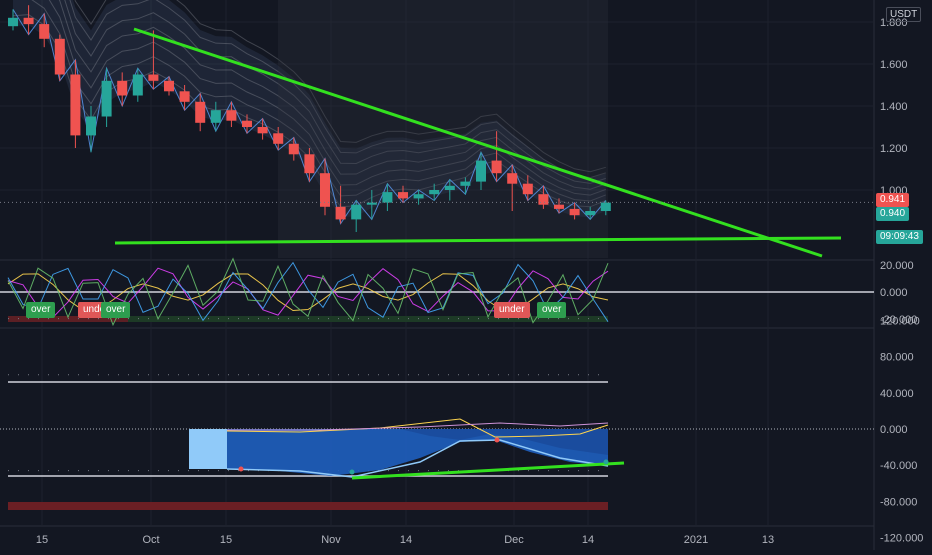 The image size is (932, 555). What do you see at coordinates (898, 502) in the screenshot?
I see `macd-tick-label: -80.000` at bounding box center [898, 502].